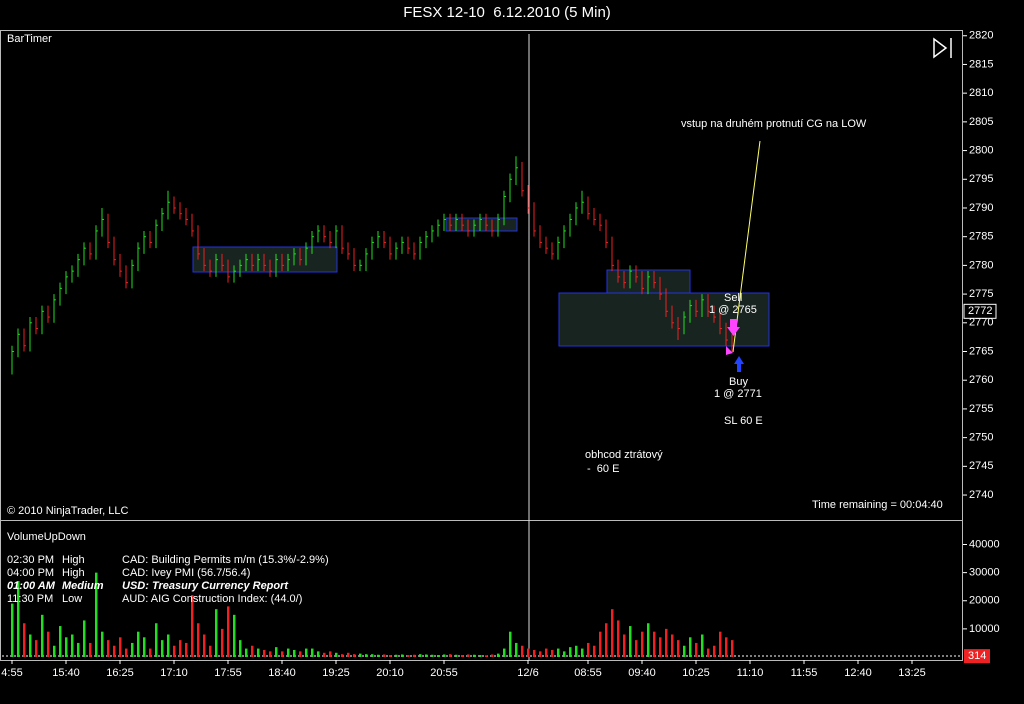 This screenshot has height=704, width=1024. Describe the element at coordinates (877, 505) in the screenshot. I see `annotation: Time remaining = 00:04:40` at that location.